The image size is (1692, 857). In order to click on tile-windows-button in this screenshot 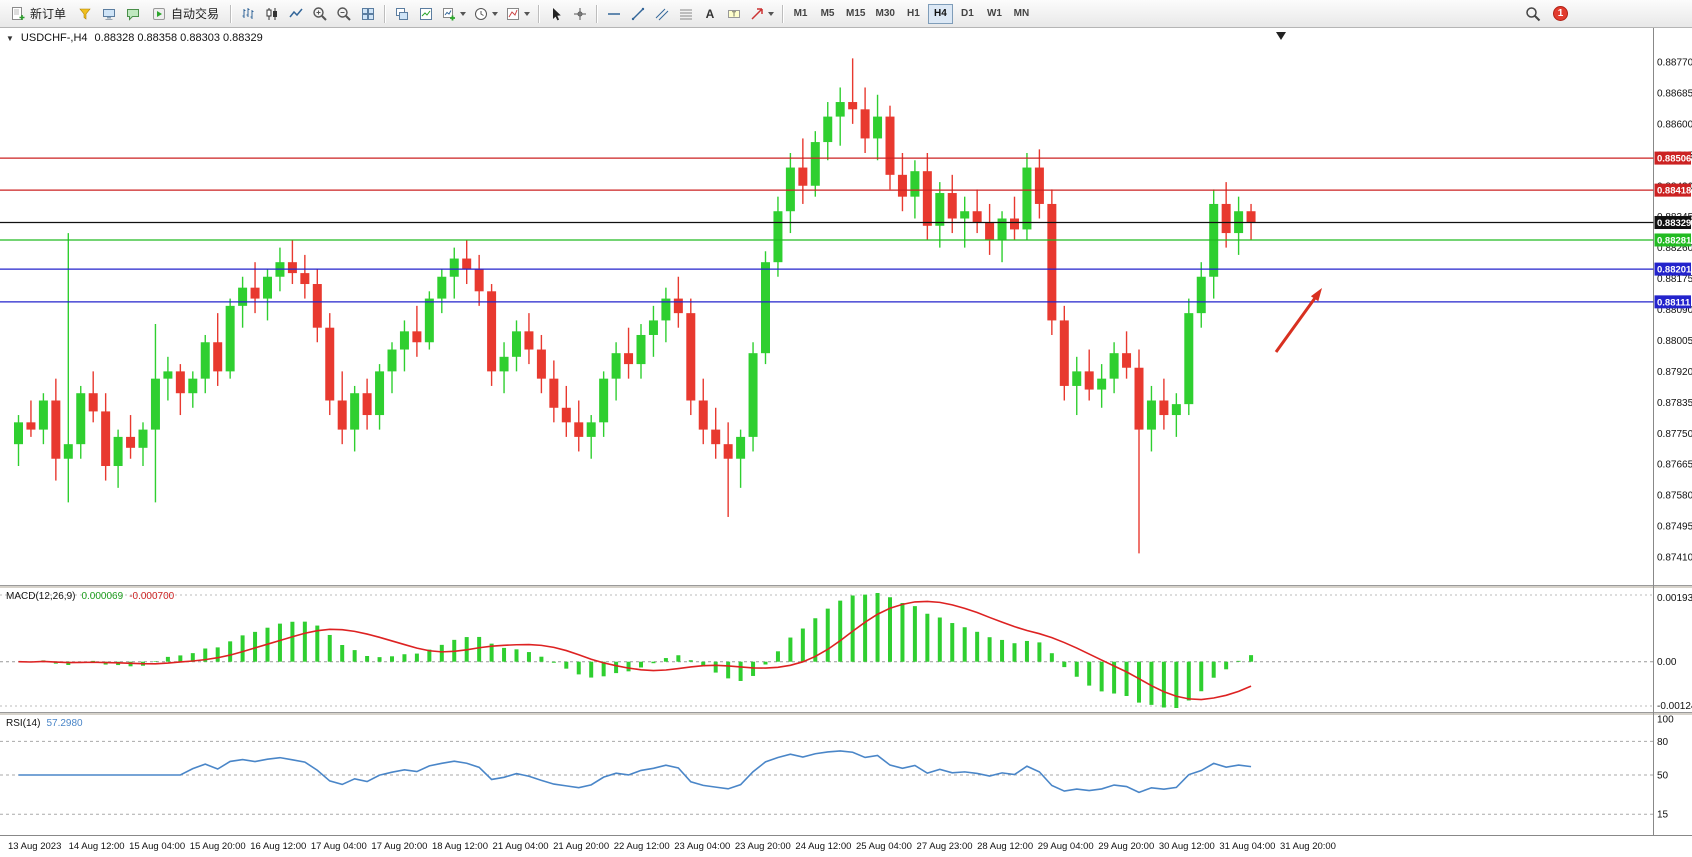, I will do `click(367, 14)`.